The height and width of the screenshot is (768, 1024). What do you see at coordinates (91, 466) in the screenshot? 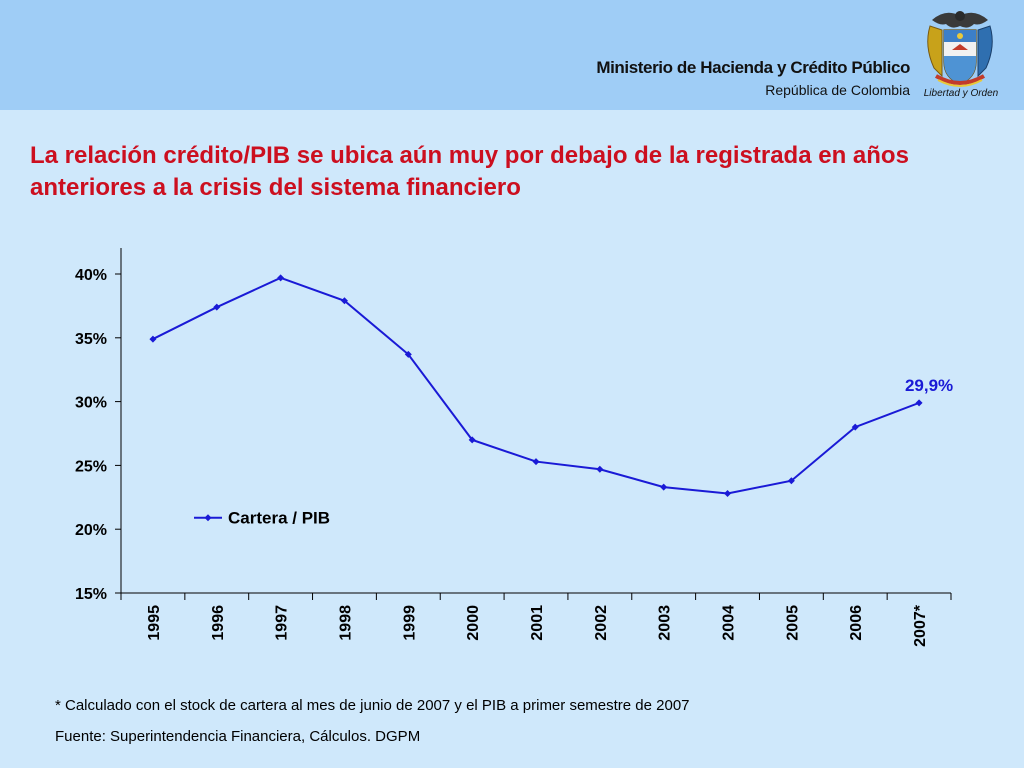
I see `y-tick-label: 25%` at bounding box center [91, 466].